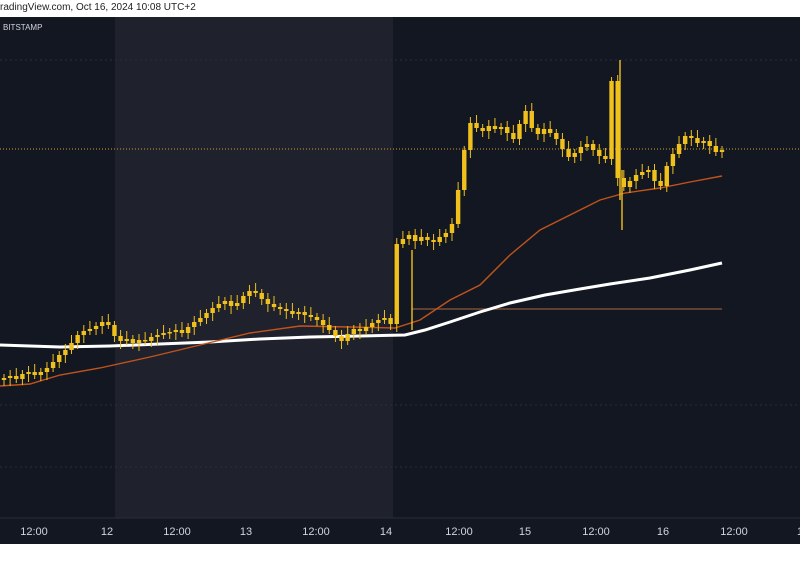 The width and height of the screenshot is (800, 566). Describe the element at coordinates (386, 532) in the screenshot. I see `x-tick-label: 14` at that location.